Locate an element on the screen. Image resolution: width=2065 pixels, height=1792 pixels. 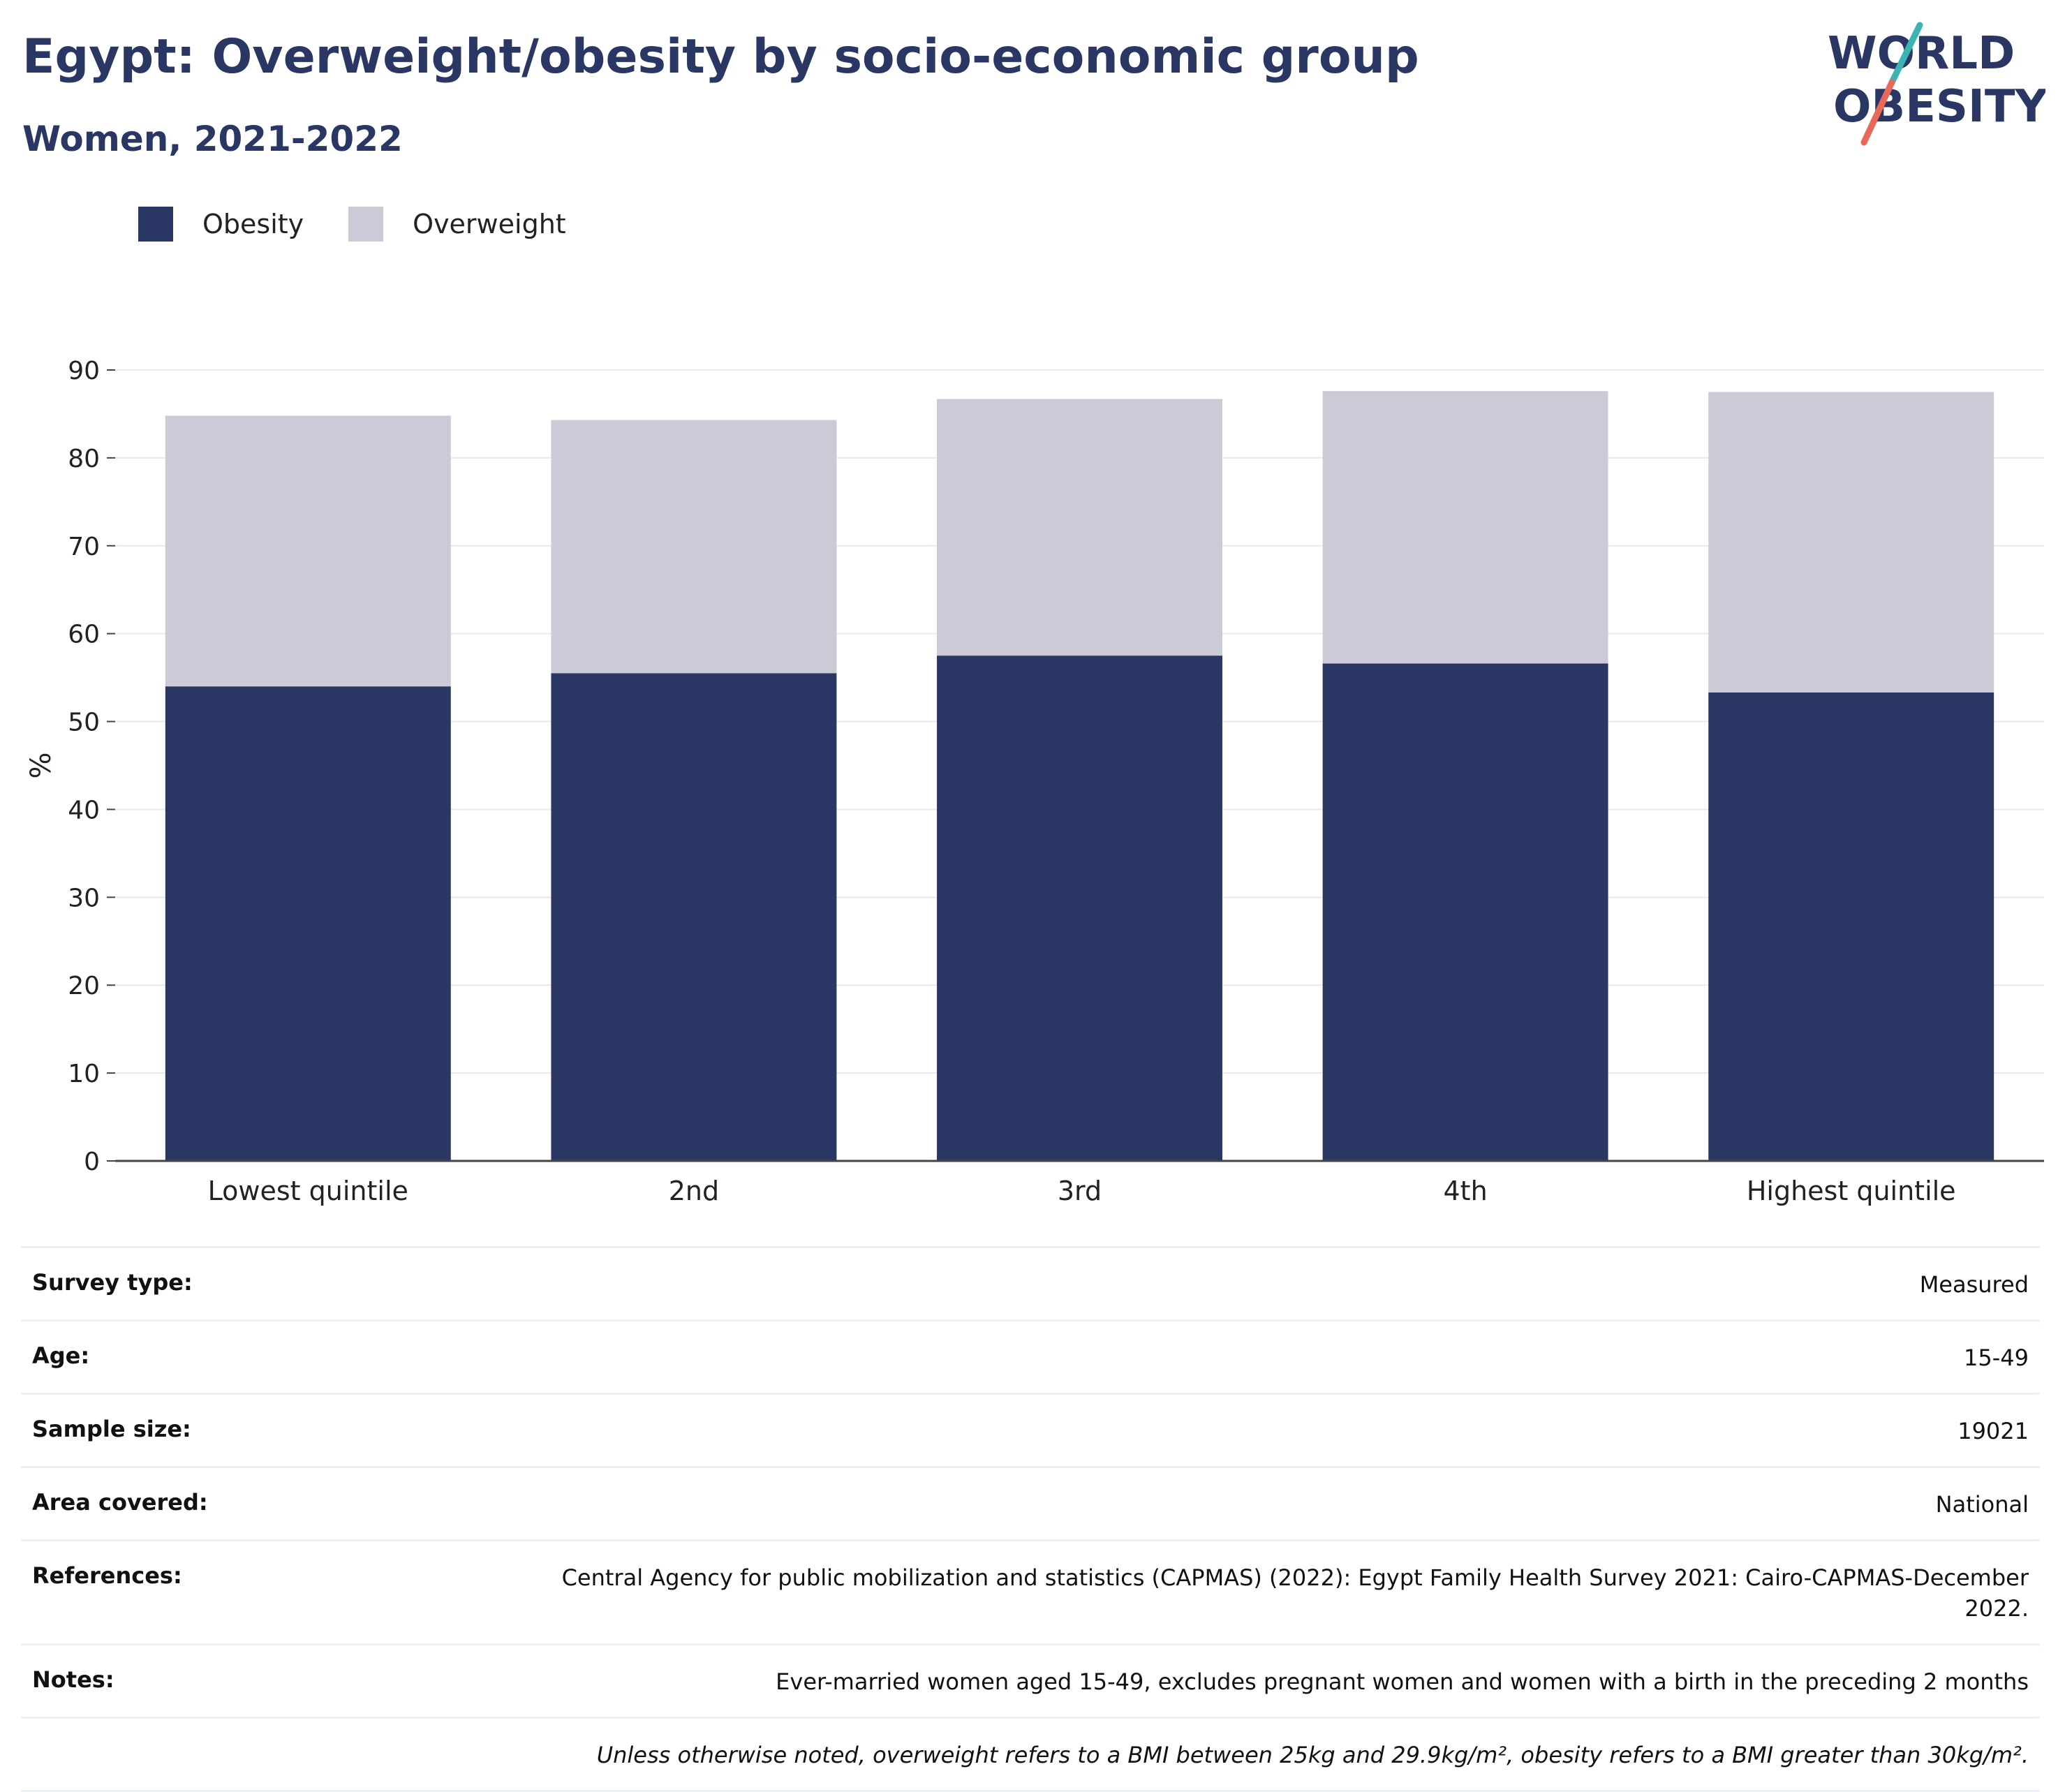
y-tick-label: 60 is located at coordinates (84, 635).